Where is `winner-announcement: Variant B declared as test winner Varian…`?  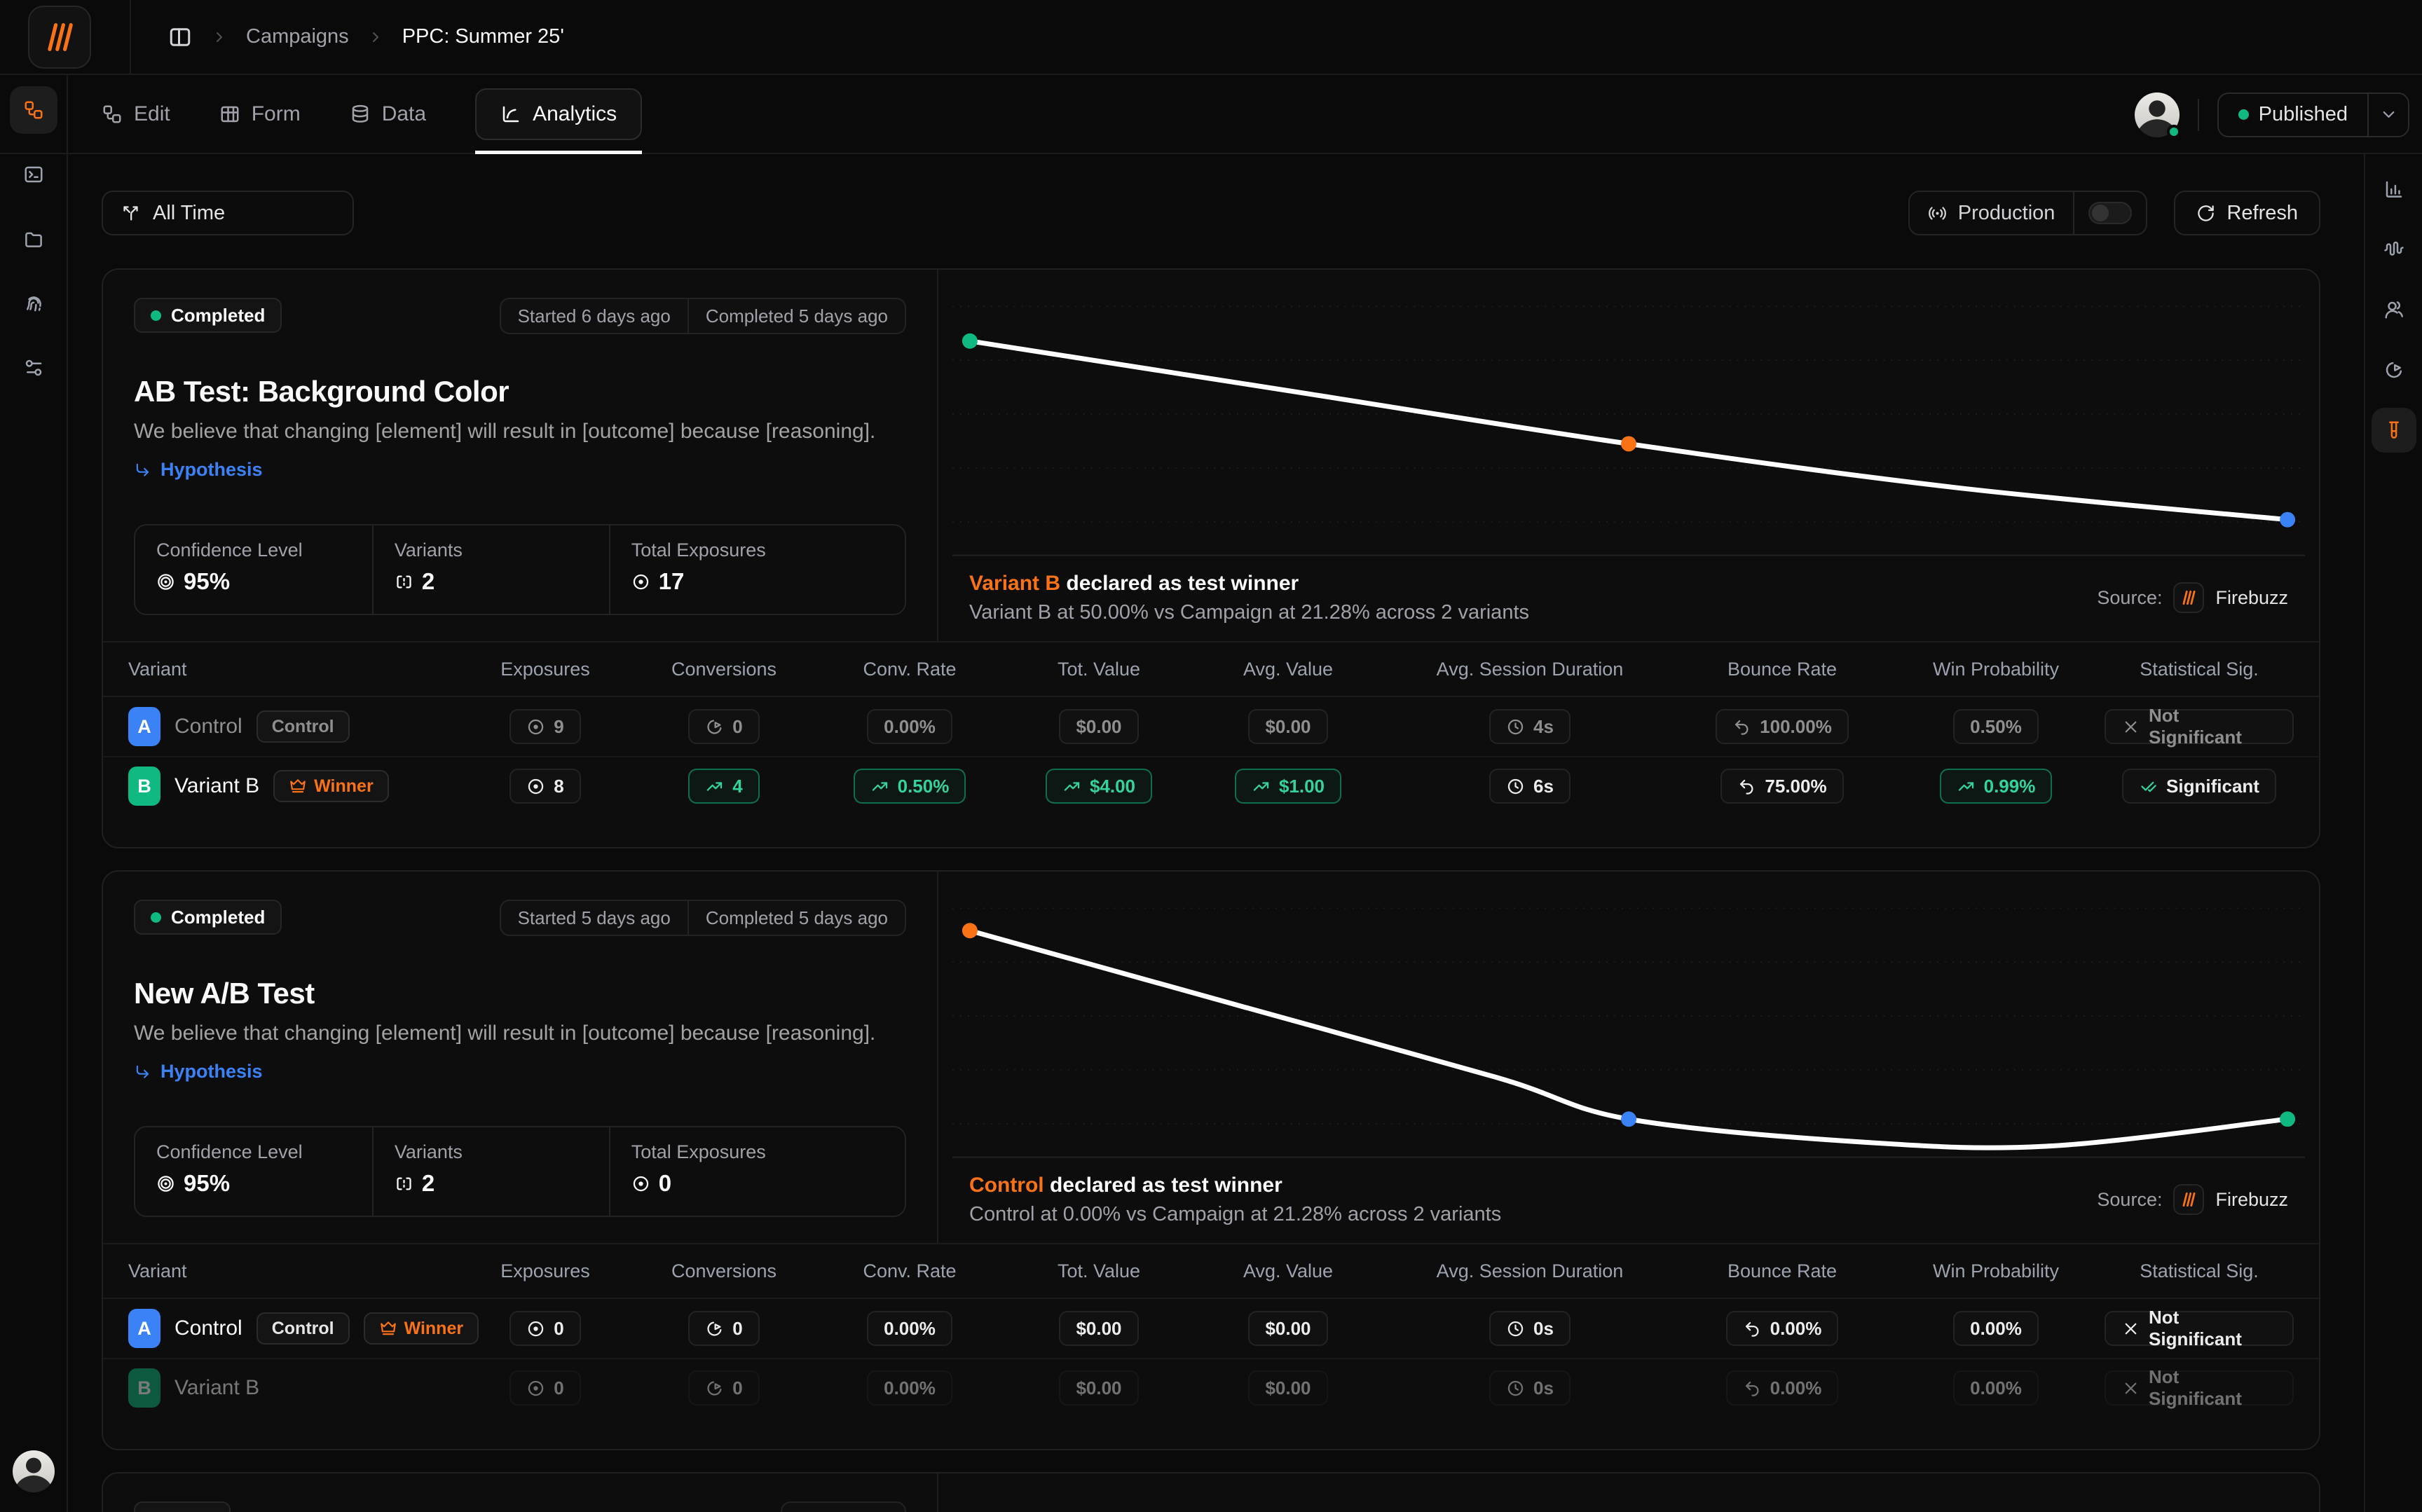 winner-announcement: Variant B declared as test winner Varian… is located at coordinates (1249, 597).